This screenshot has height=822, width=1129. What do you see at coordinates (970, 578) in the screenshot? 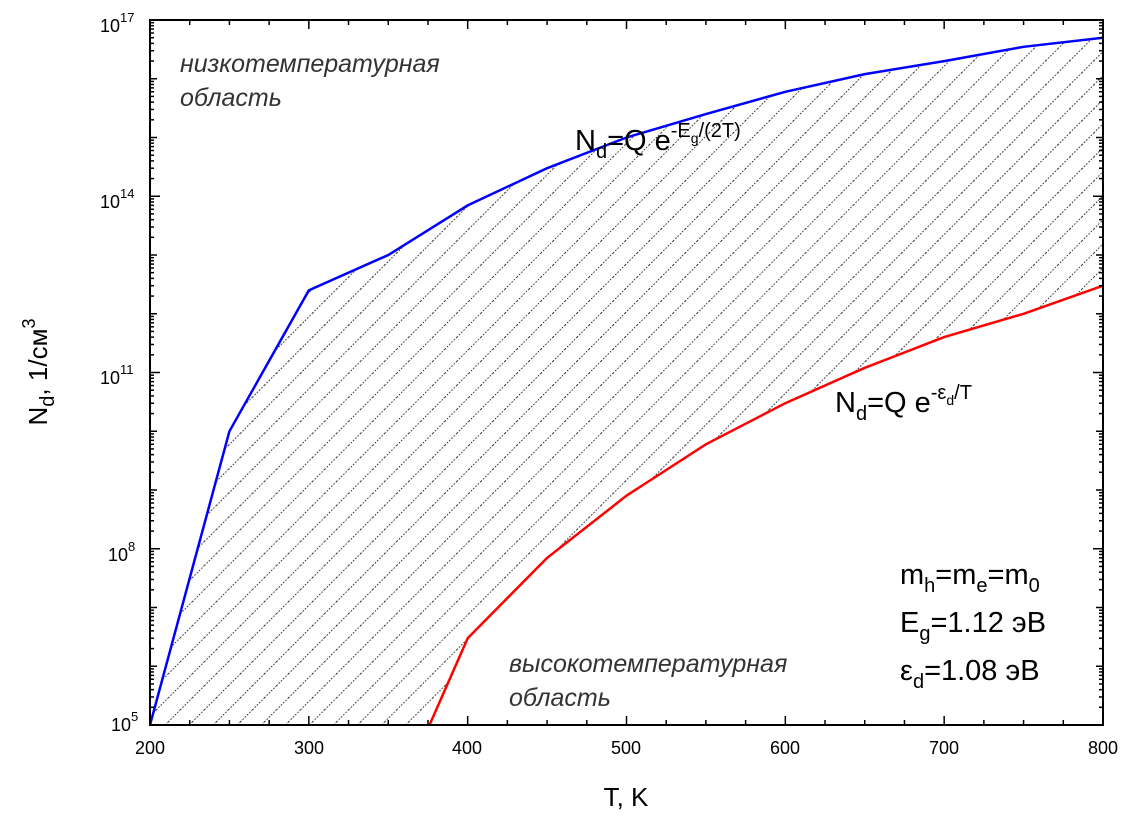
I see `mass-parameters: mh=me=m0` at bounding box center [970, 578].